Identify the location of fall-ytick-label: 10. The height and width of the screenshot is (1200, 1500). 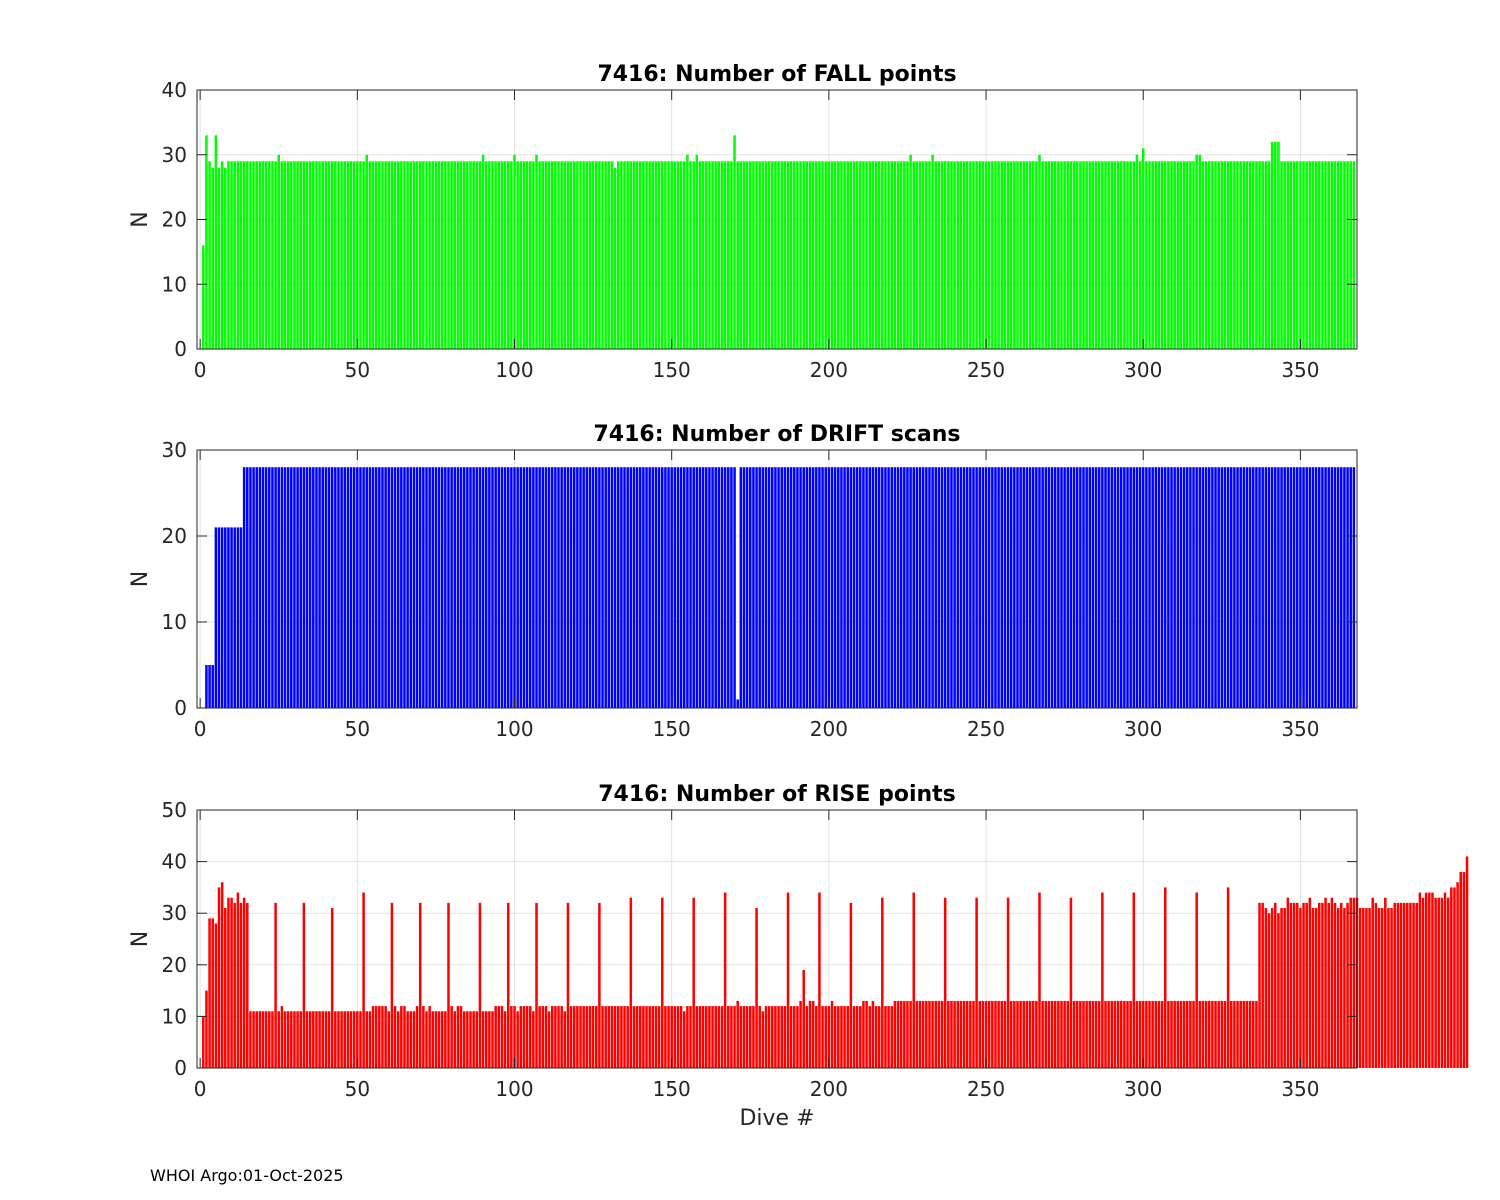
(174, 284).